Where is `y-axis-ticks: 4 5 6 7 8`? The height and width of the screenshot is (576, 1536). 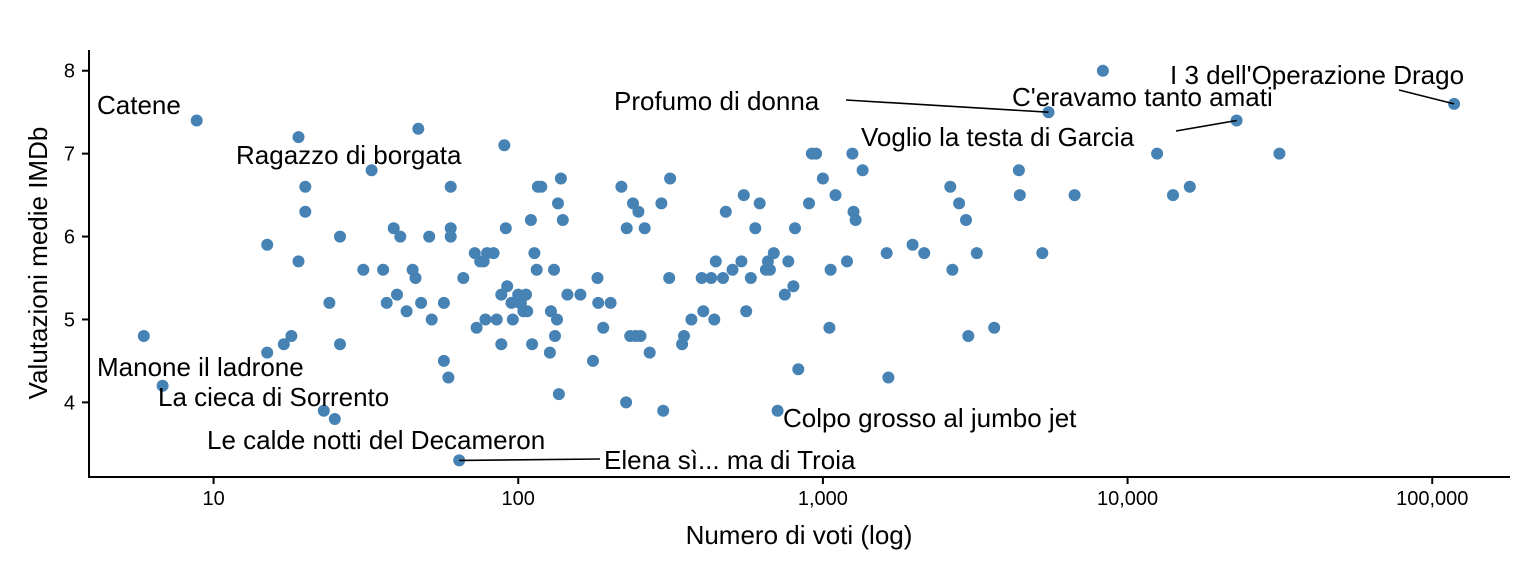 y-axis-ticks: 4 5 6 7 8 is located at coordinates (76, 237).